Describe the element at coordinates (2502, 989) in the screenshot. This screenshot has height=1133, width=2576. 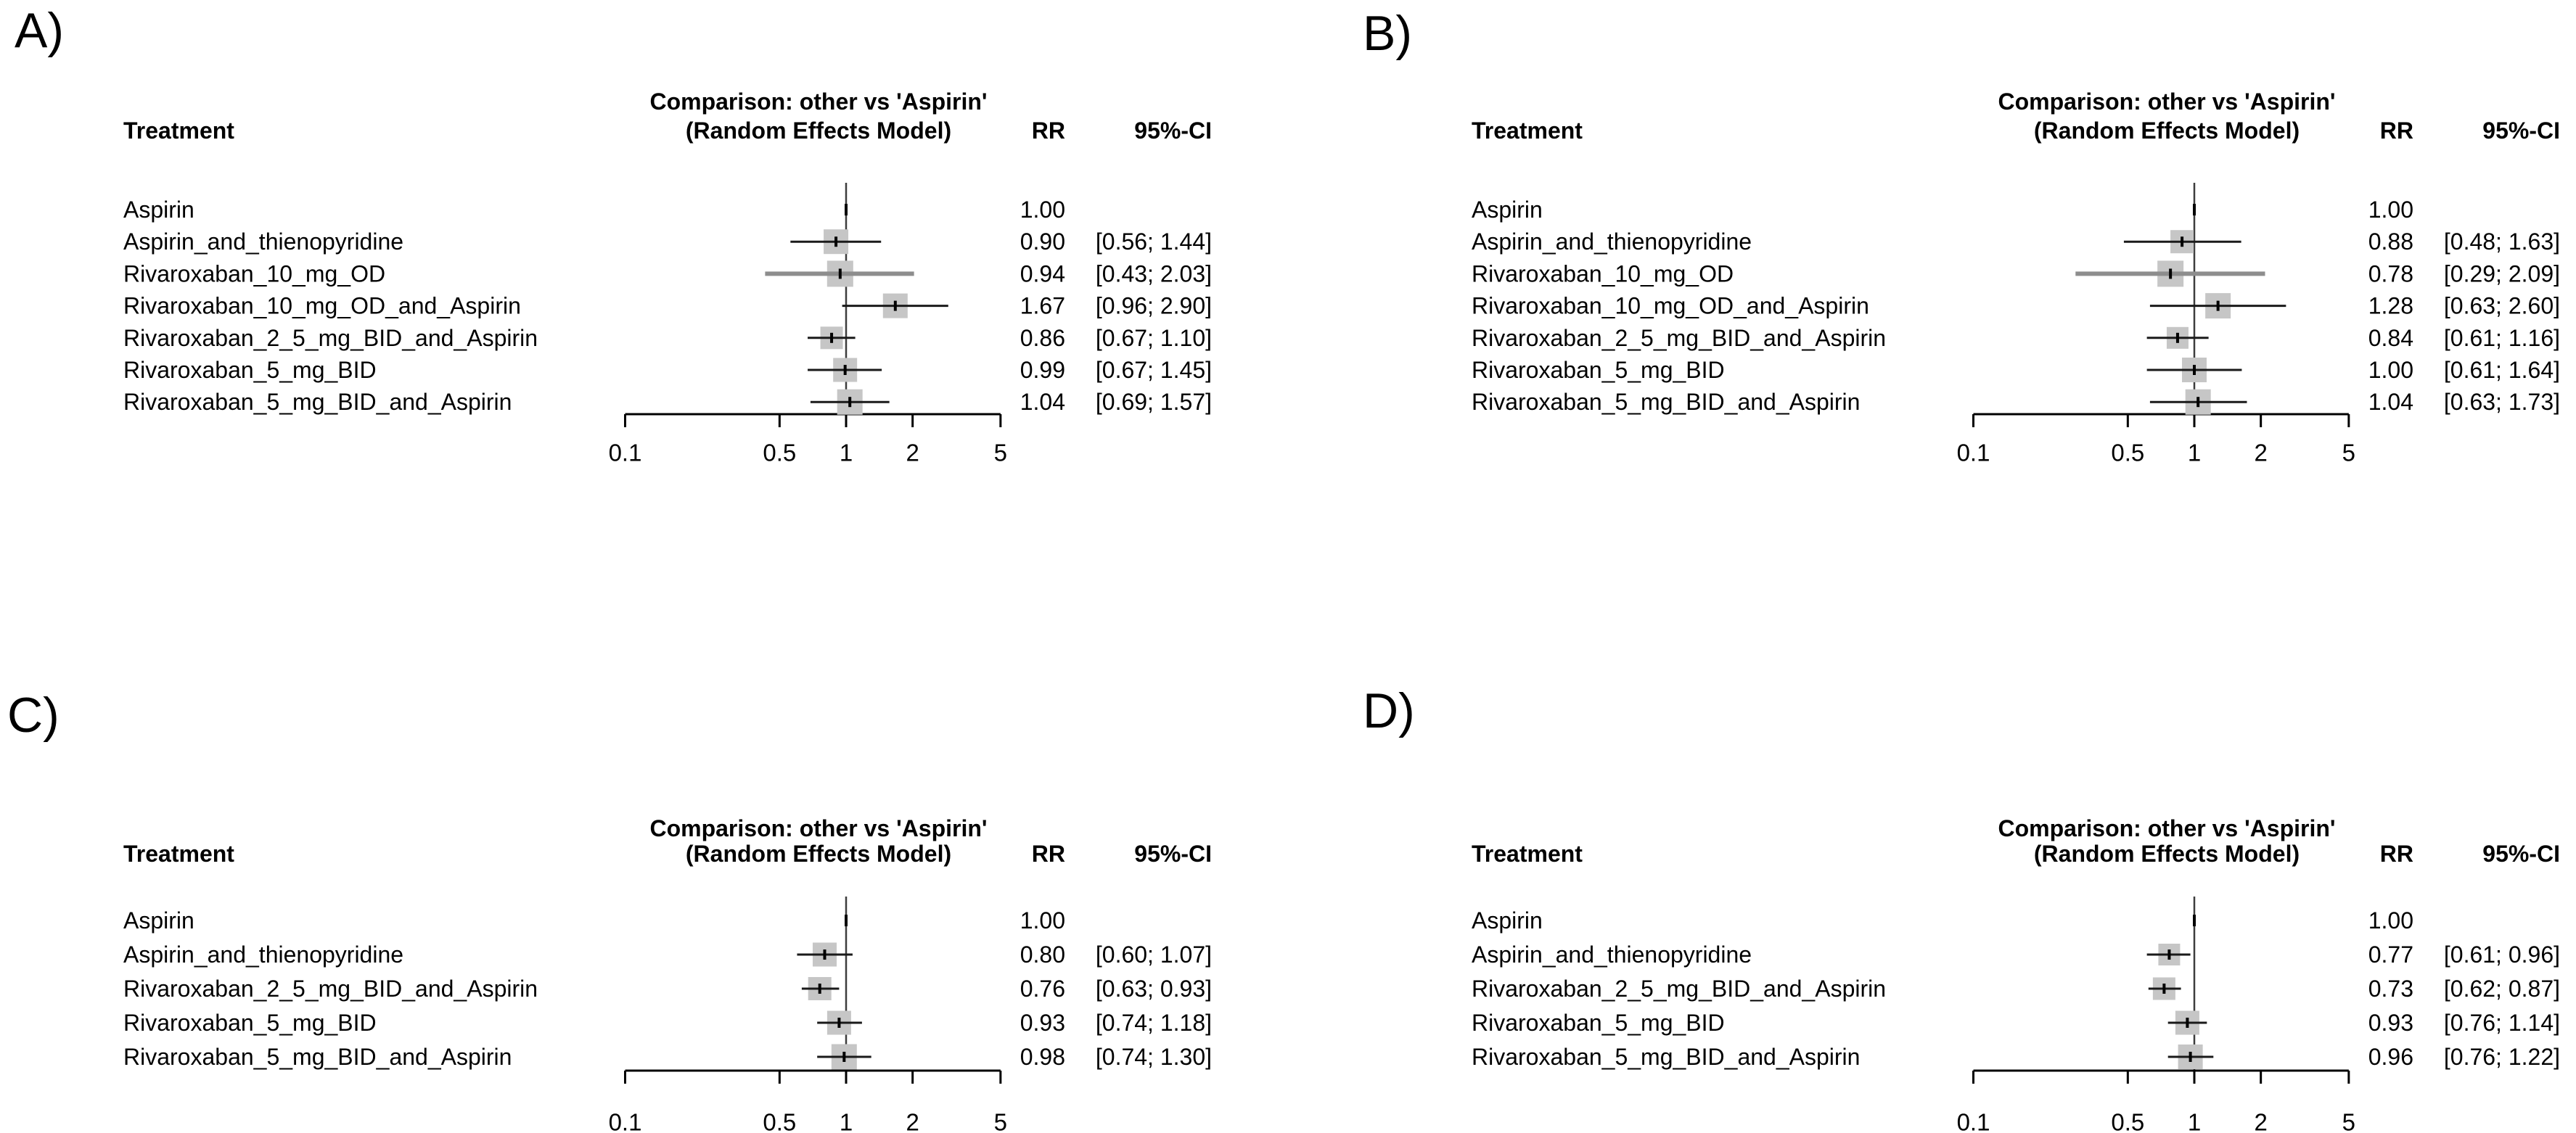
I see `ci-value: [0.62; 0.87]` at that location.